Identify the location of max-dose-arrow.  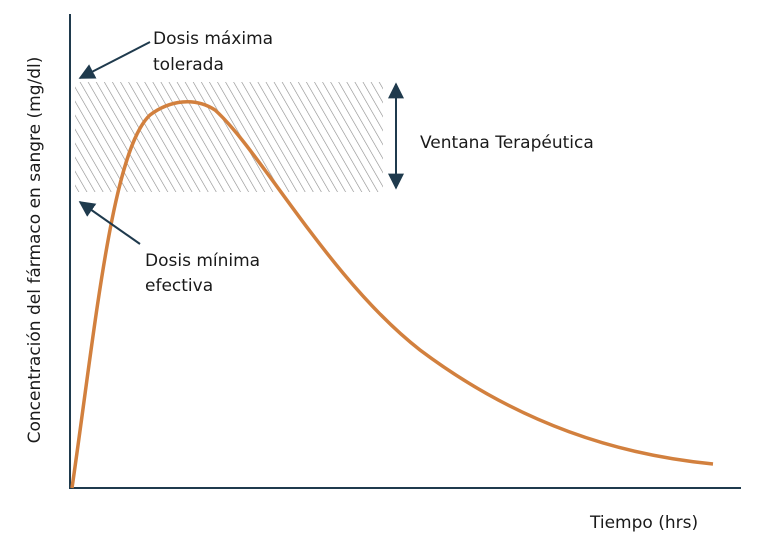
(114, 60).